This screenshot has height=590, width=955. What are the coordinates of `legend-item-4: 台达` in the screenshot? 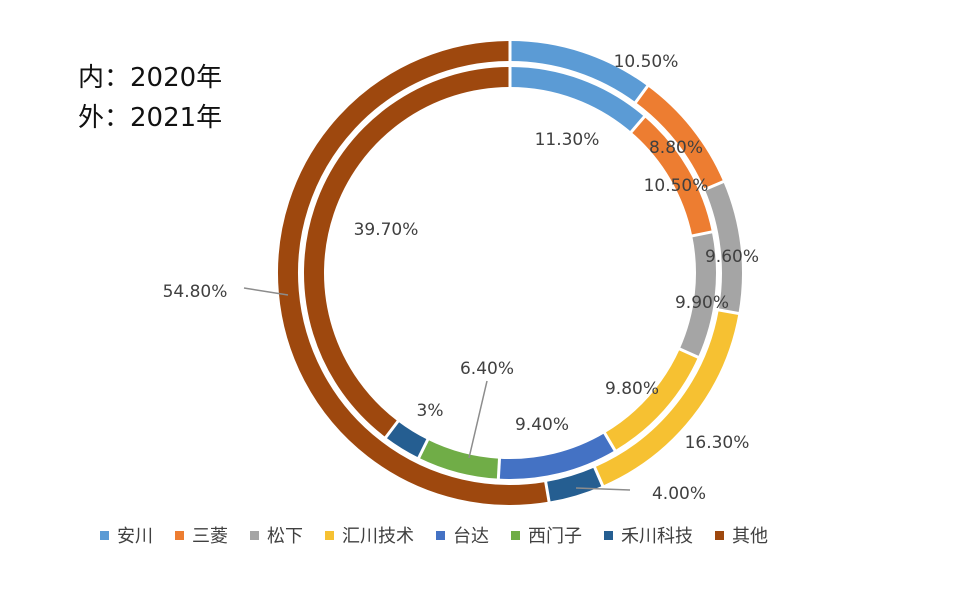 It's located at (462, 535).